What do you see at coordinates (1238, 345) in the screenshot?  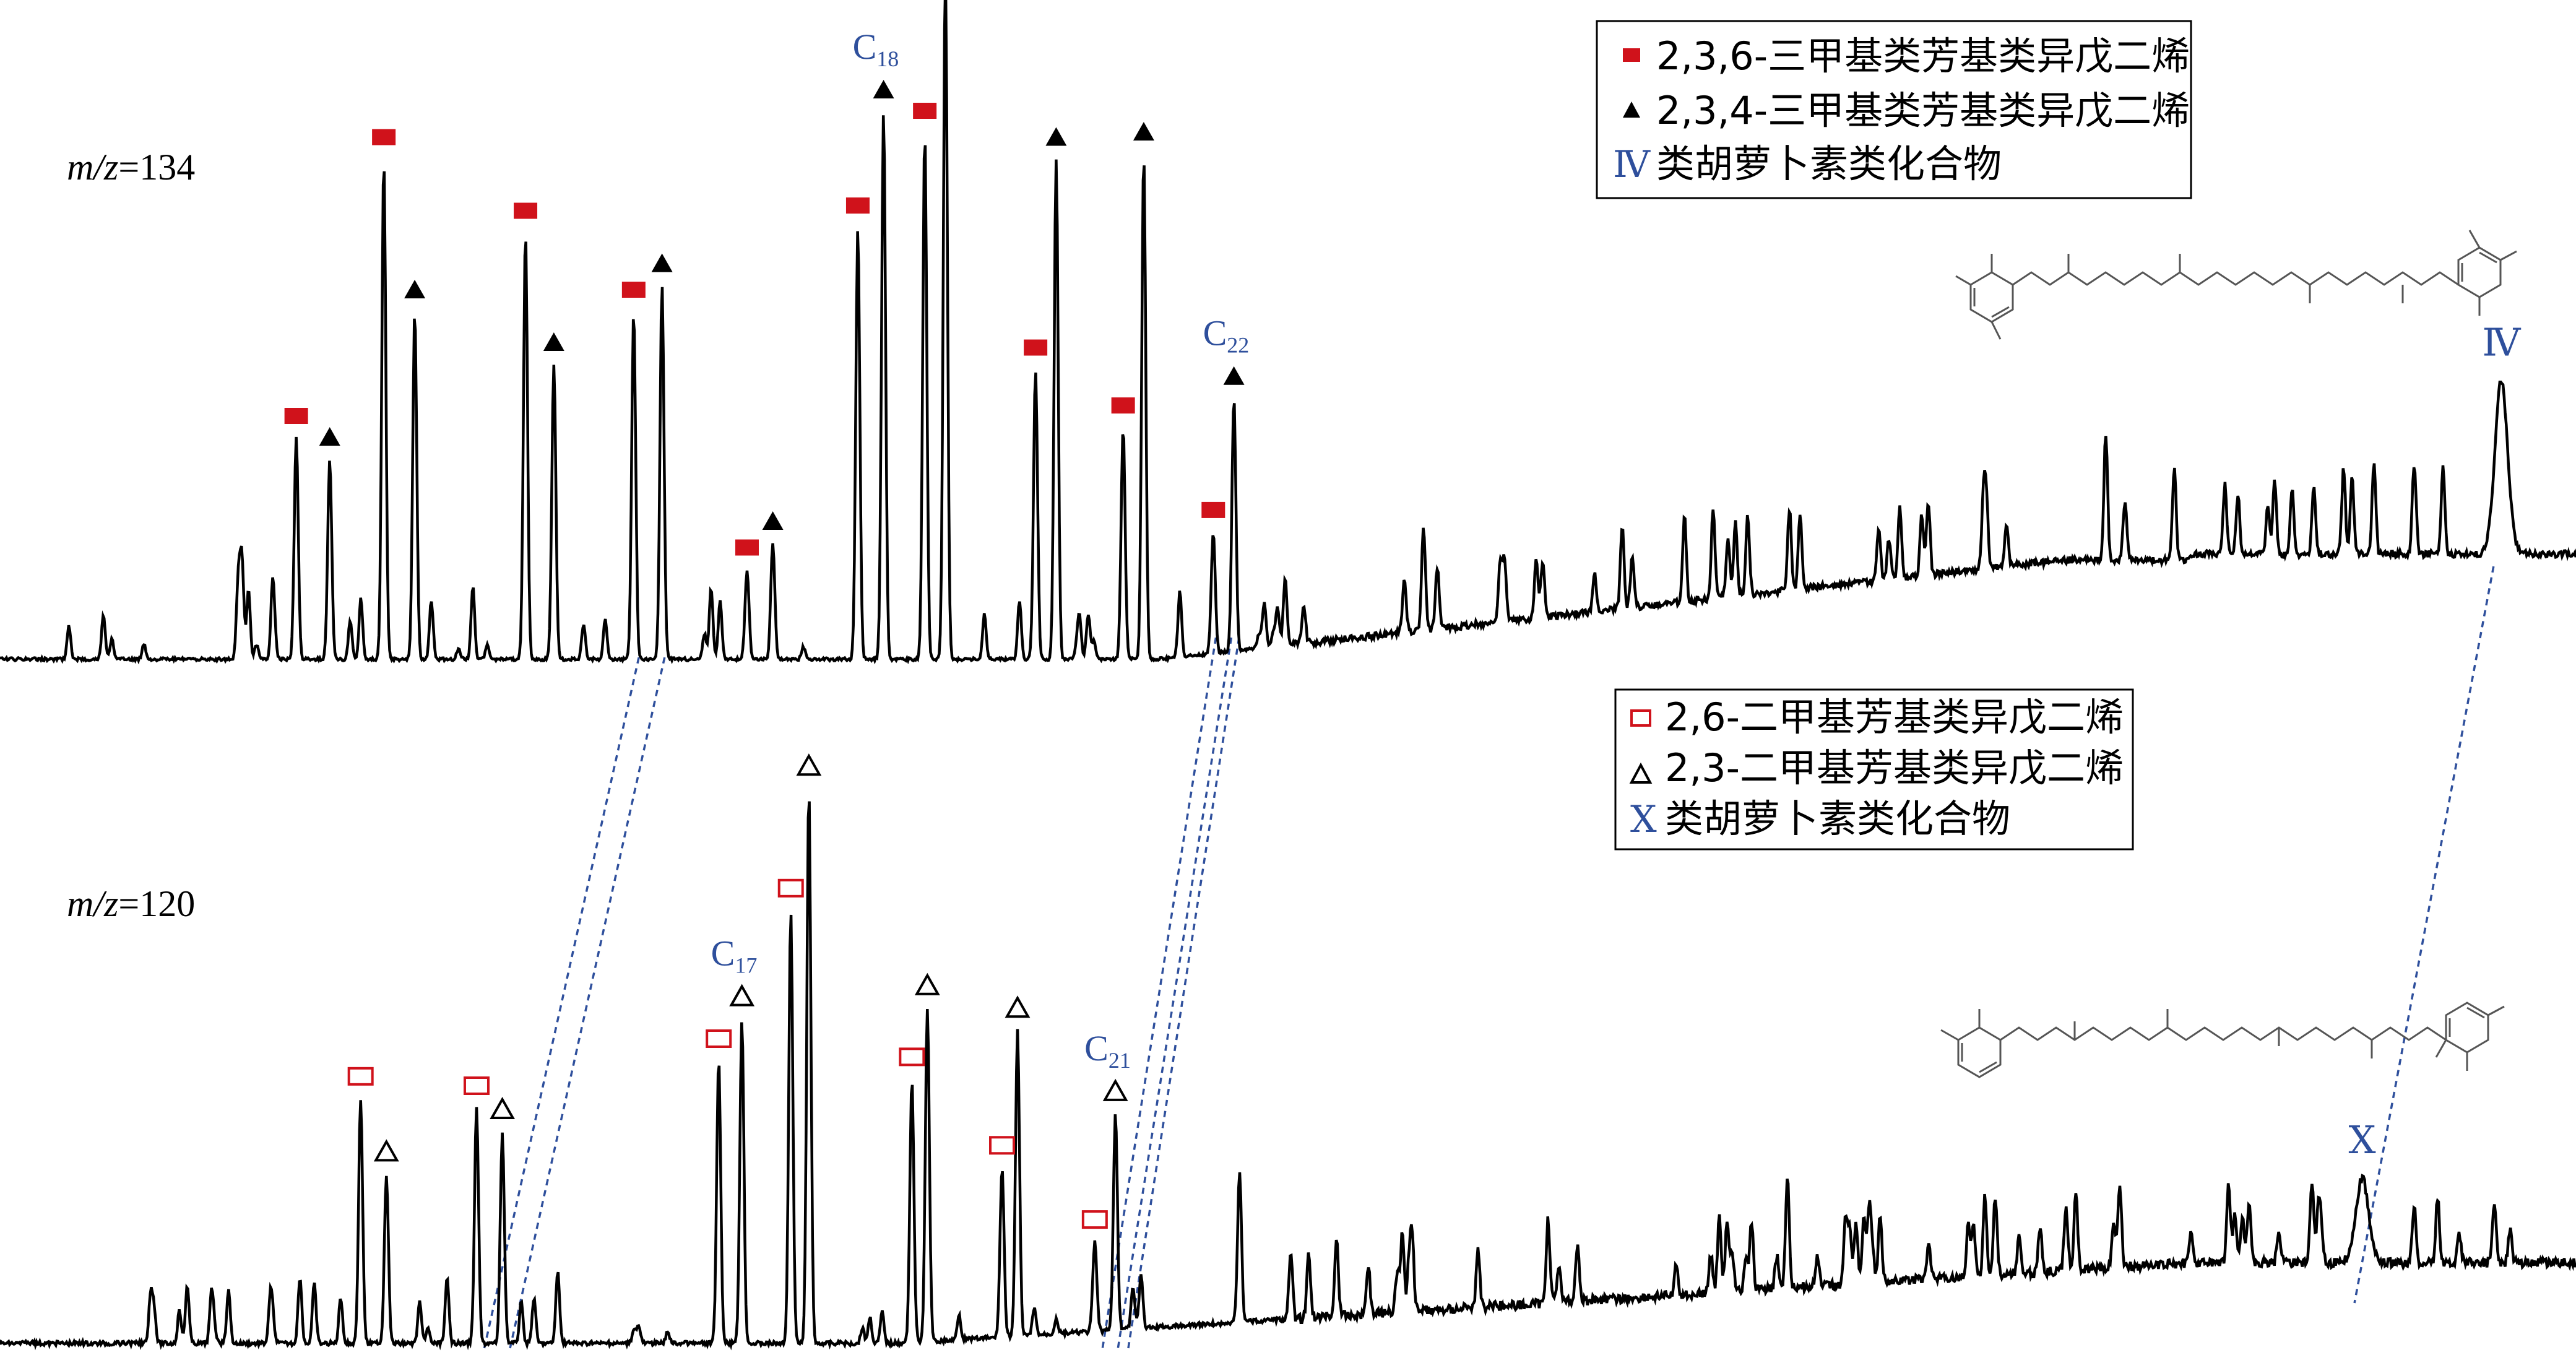 I see `carbon-number: 22` at bounding box center [1238, 345].